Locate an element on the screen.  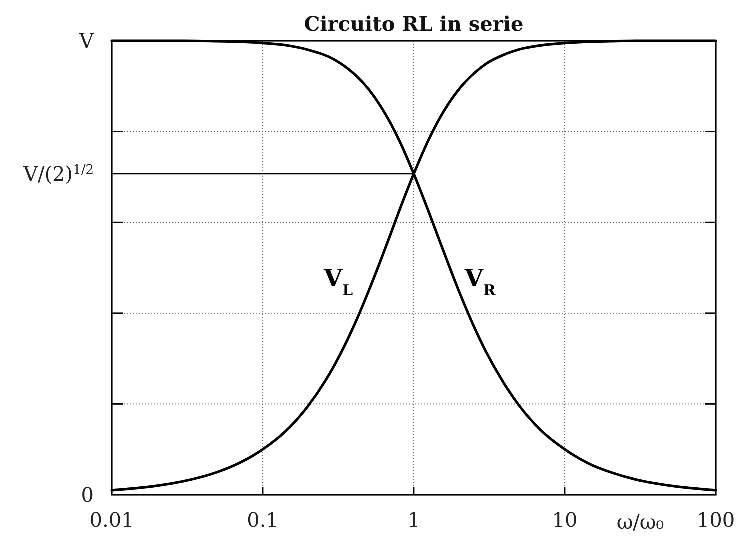
series-label: V$_{L}$ is located at coordinates (338, 282).